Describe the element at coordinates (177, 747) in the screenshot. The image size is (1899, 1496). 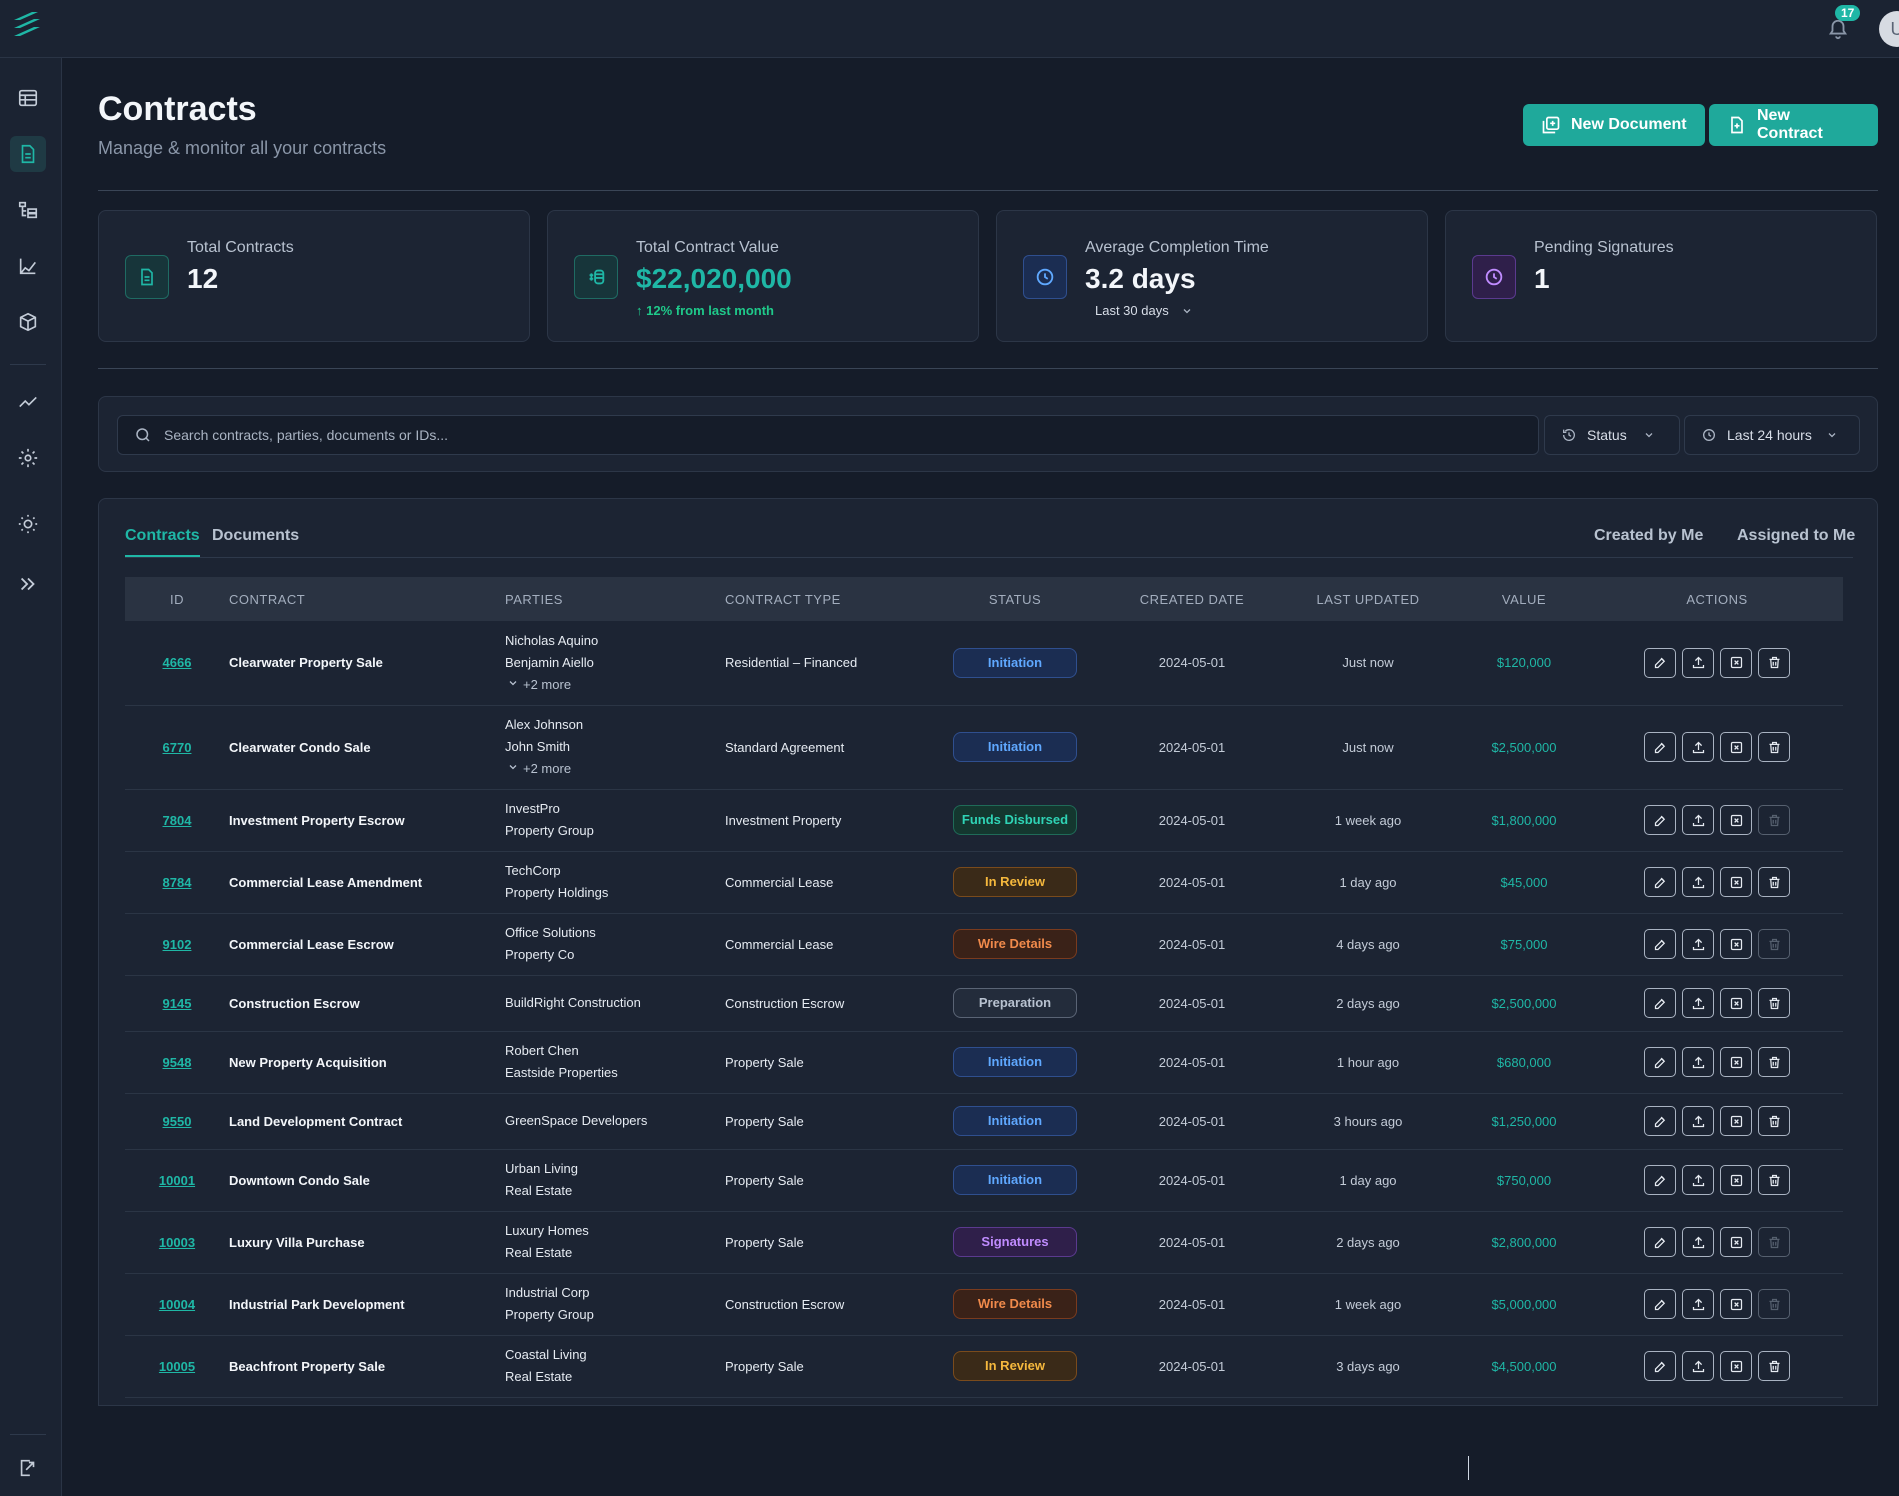
I see `contract-id-link: 6770` at that location.